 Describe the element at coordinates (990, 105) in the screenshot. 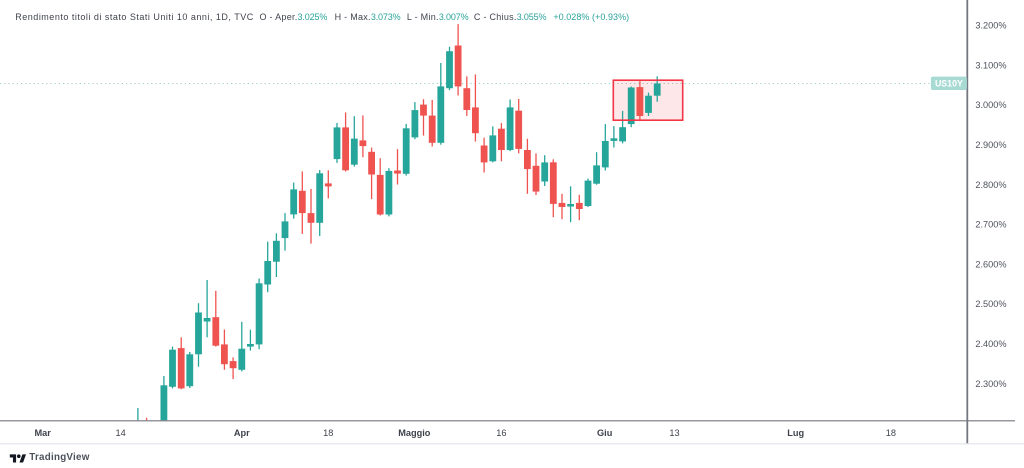

I see `svg-text: 3.000%` at that location.